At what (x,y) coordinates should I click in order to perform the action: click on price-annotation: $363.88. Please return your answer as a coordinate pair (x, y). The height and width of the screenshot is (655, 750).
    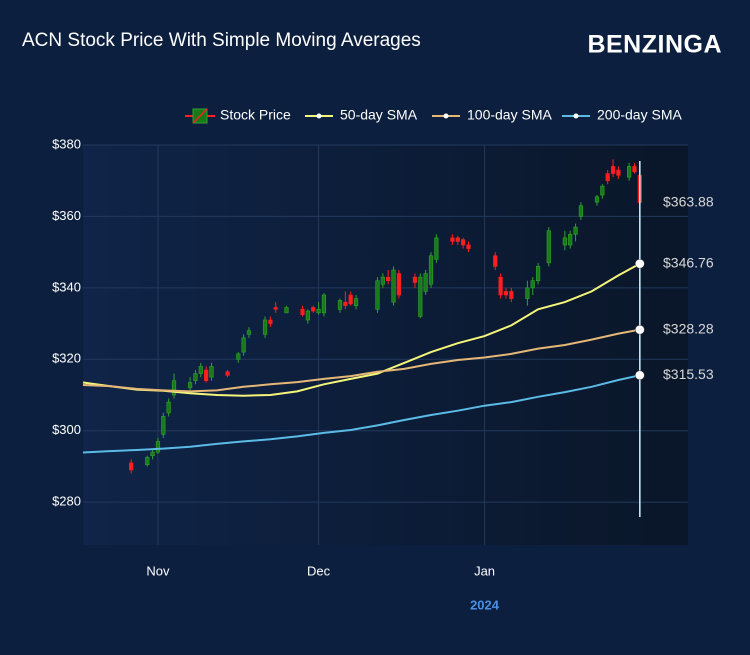
    Looking at the image, I should click on (688, 201).